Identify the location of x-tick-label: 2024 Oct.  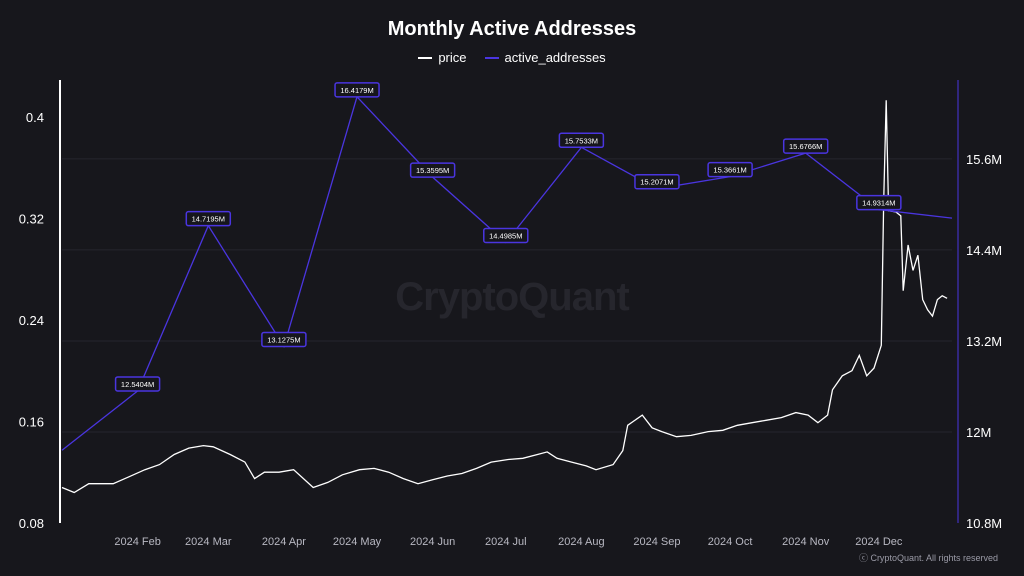
(730, 542).